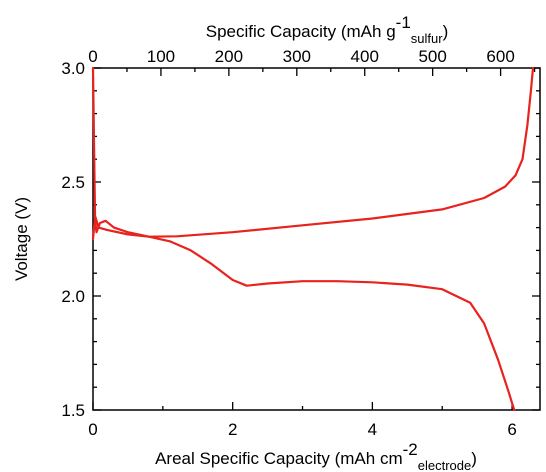  I want to click on y-tick-label: 2.5, so click(73, 182).